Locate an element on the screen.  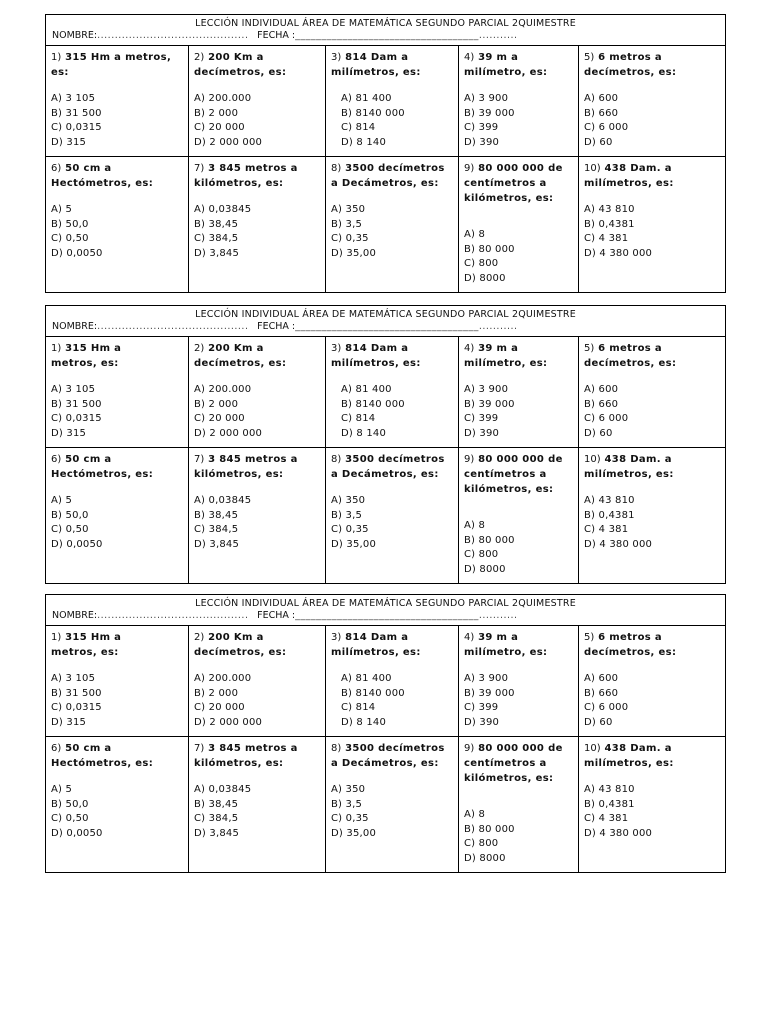
option-item: D) 8000 is located at coordinates (485, 858).